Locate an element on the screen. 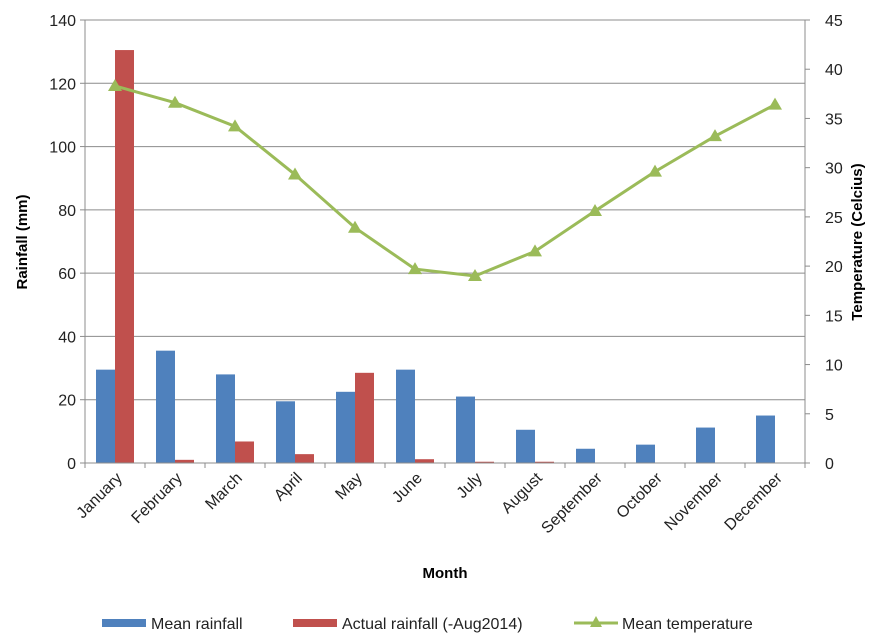  right-axis-ticks: 0 5 10 15 20 25 30 35 40 45 is located at coordinates (824, 243).